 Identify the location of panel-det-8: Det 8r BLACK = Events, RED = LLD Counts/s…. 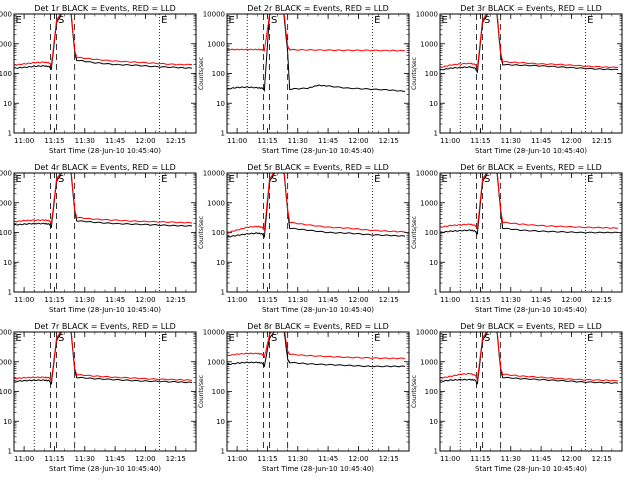
(304, 397).